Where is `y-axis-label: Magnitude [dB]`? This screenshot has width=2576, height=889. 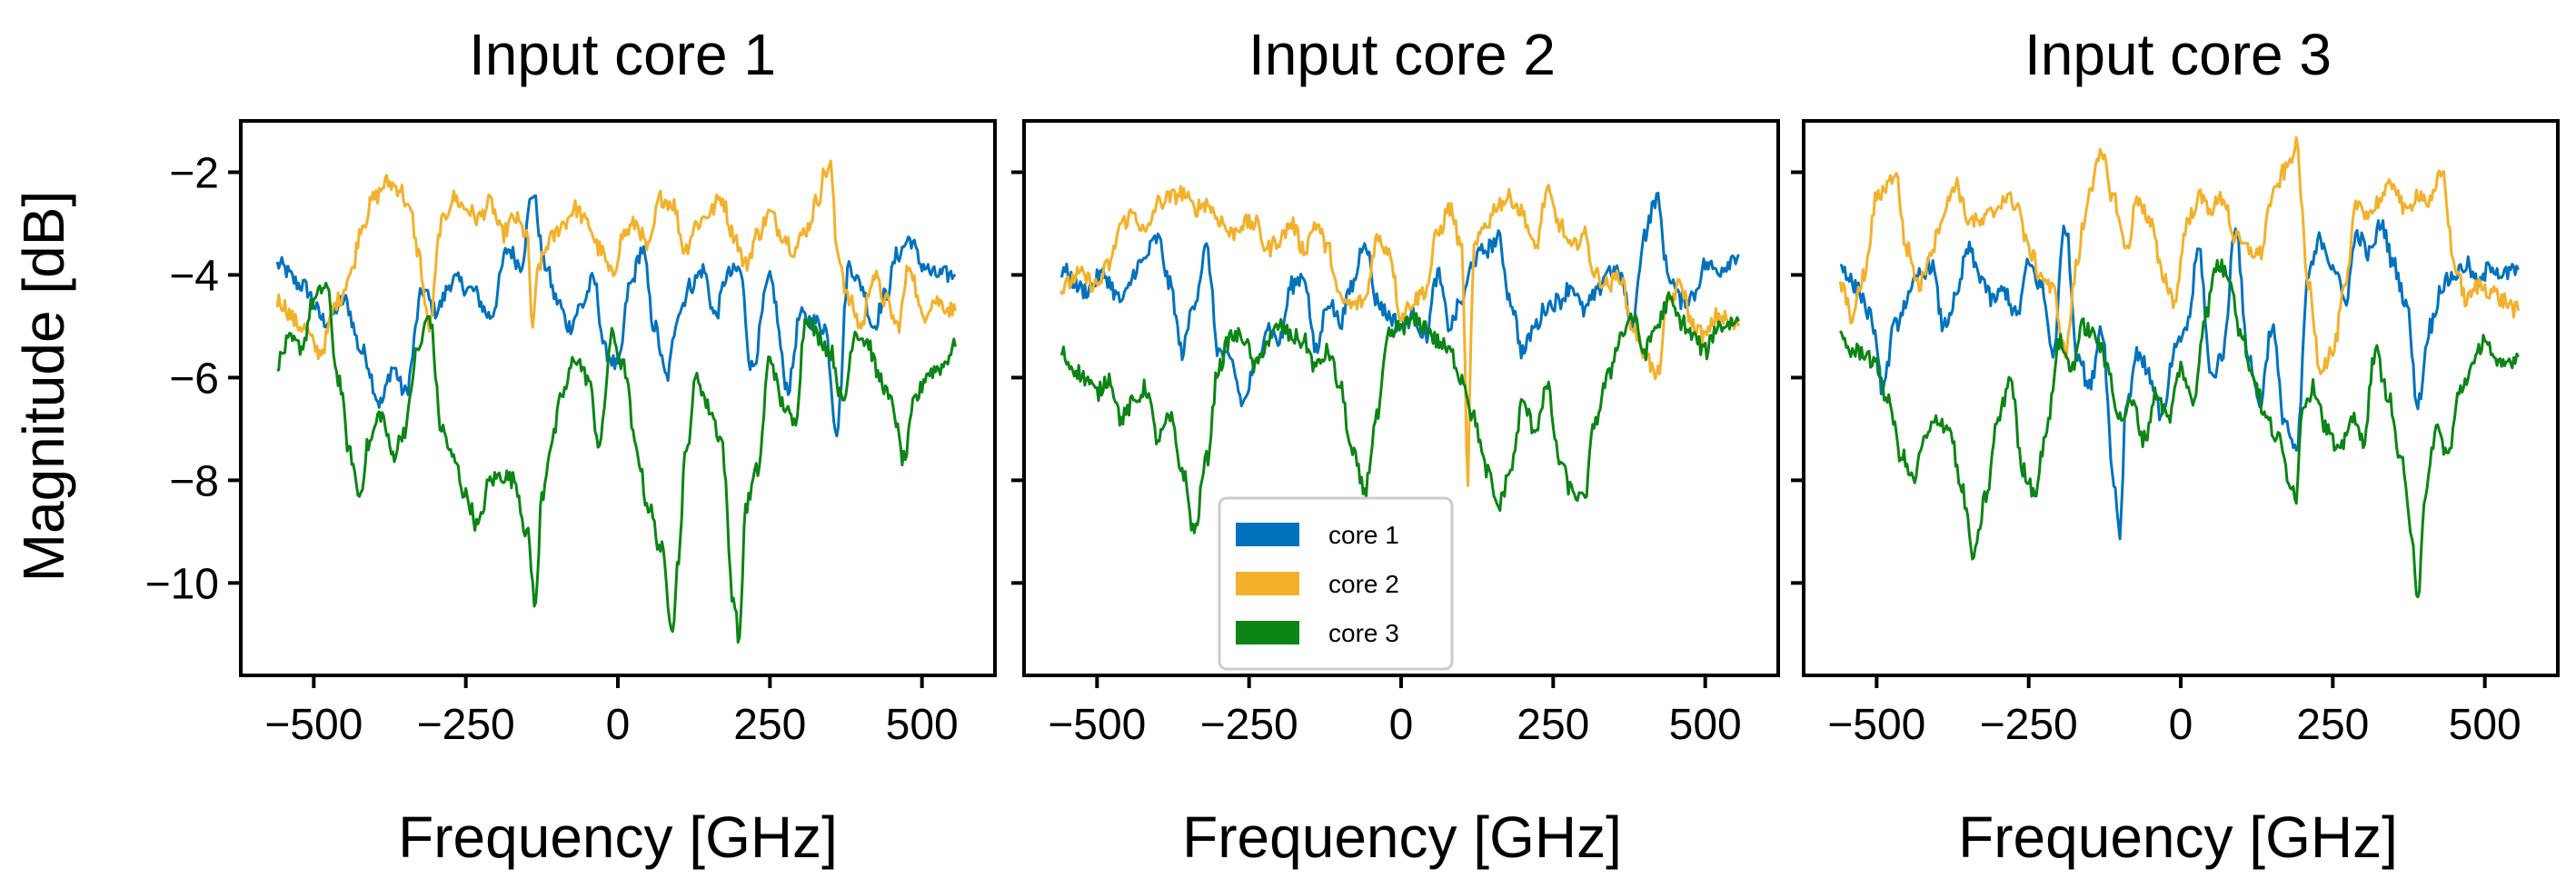 y-axis-label: Magnitude [dB] is located at coordinates (43, 387).